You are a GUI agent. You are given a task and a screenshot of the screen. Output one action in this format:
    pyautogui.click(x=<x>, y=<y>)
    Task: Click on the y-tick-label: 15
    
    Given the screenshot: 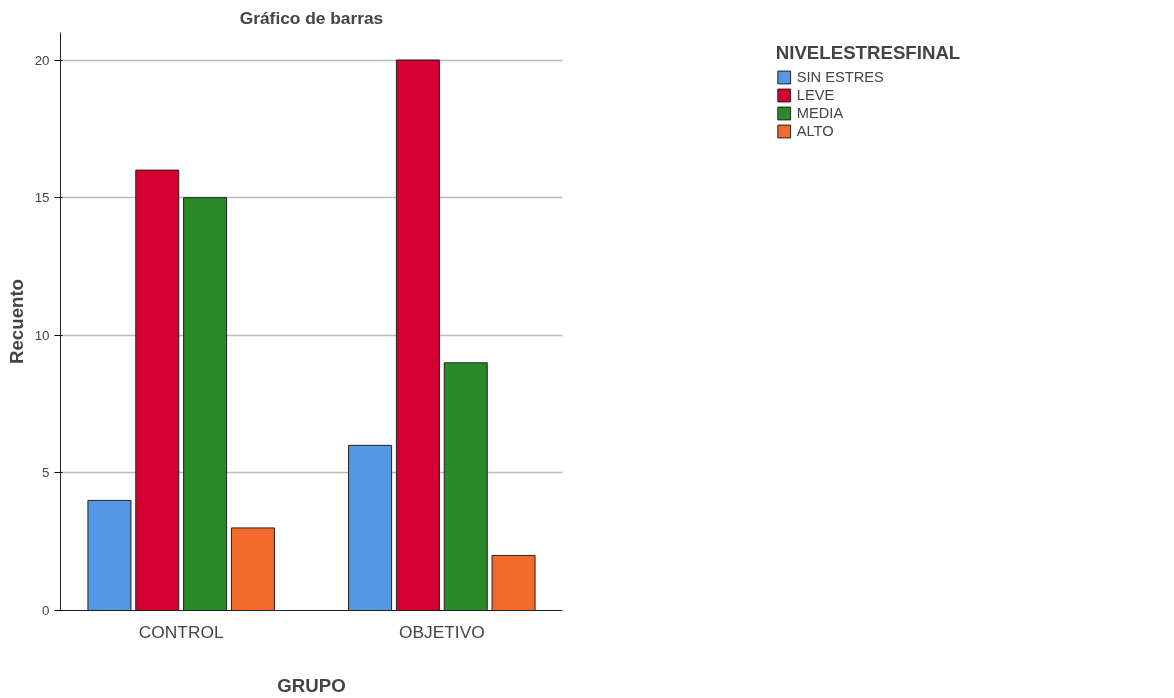 What is the action you would take?
    pyautogui.click(x=42, y=198)
    